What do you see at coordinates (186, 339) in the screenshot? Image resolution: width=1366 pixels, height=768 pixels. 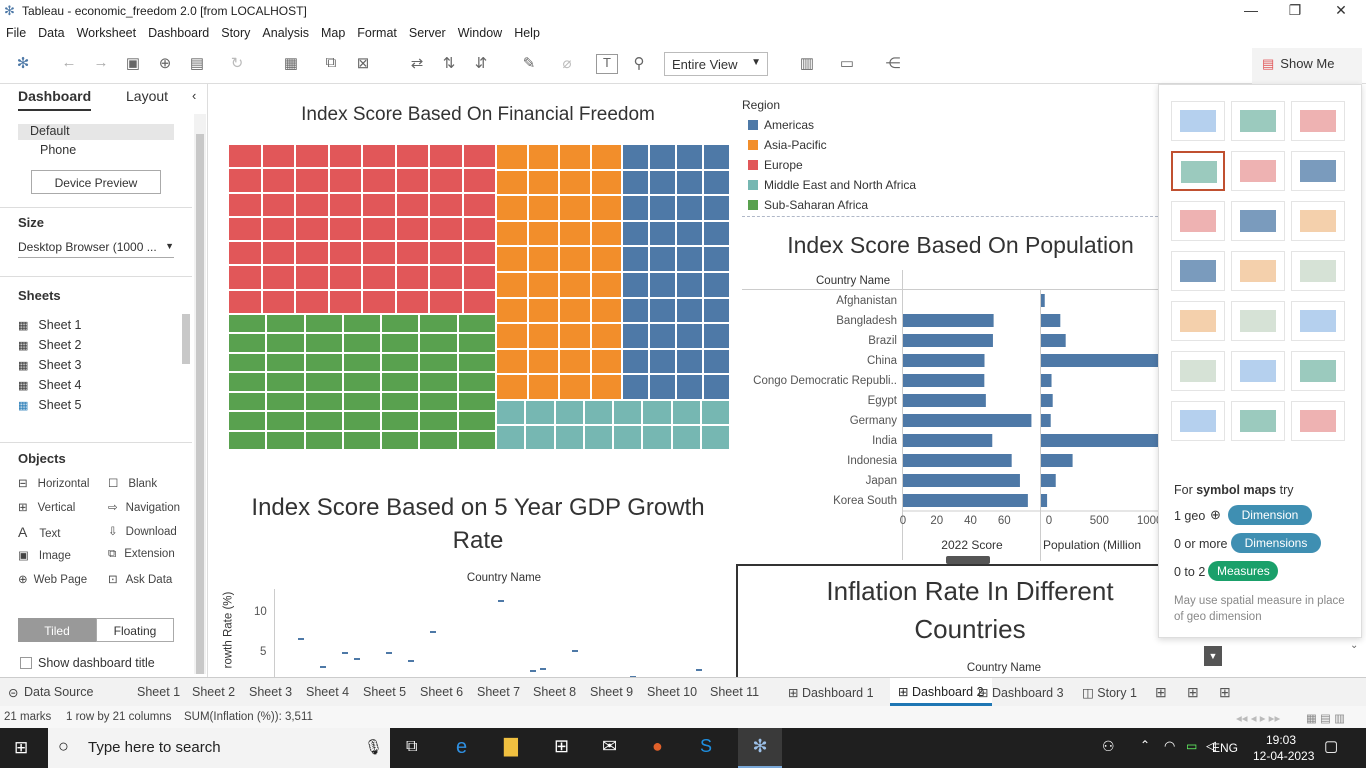 I see `sheet-list-scrollbar` at bounding box center [186, 339].